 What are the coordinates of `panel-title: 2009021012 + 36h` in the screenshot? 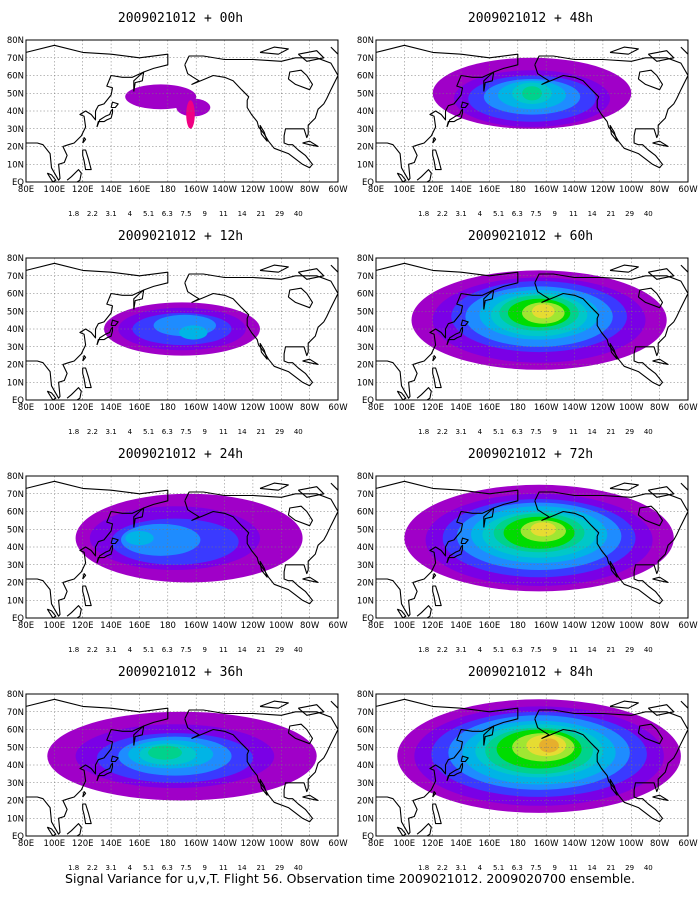 It's located at (180, 672).